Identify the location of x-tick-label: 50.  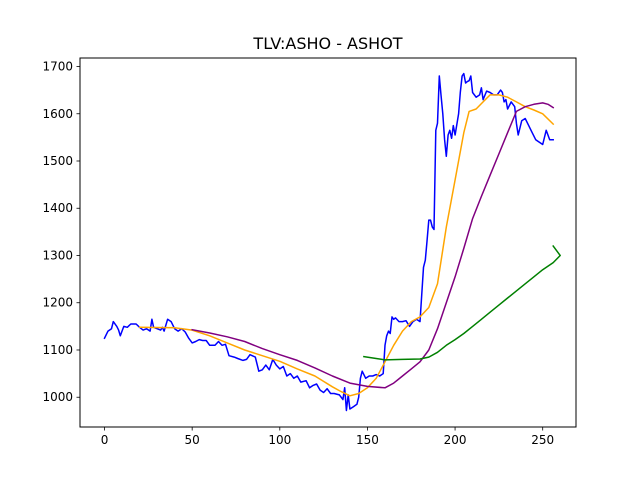
(192, 440).